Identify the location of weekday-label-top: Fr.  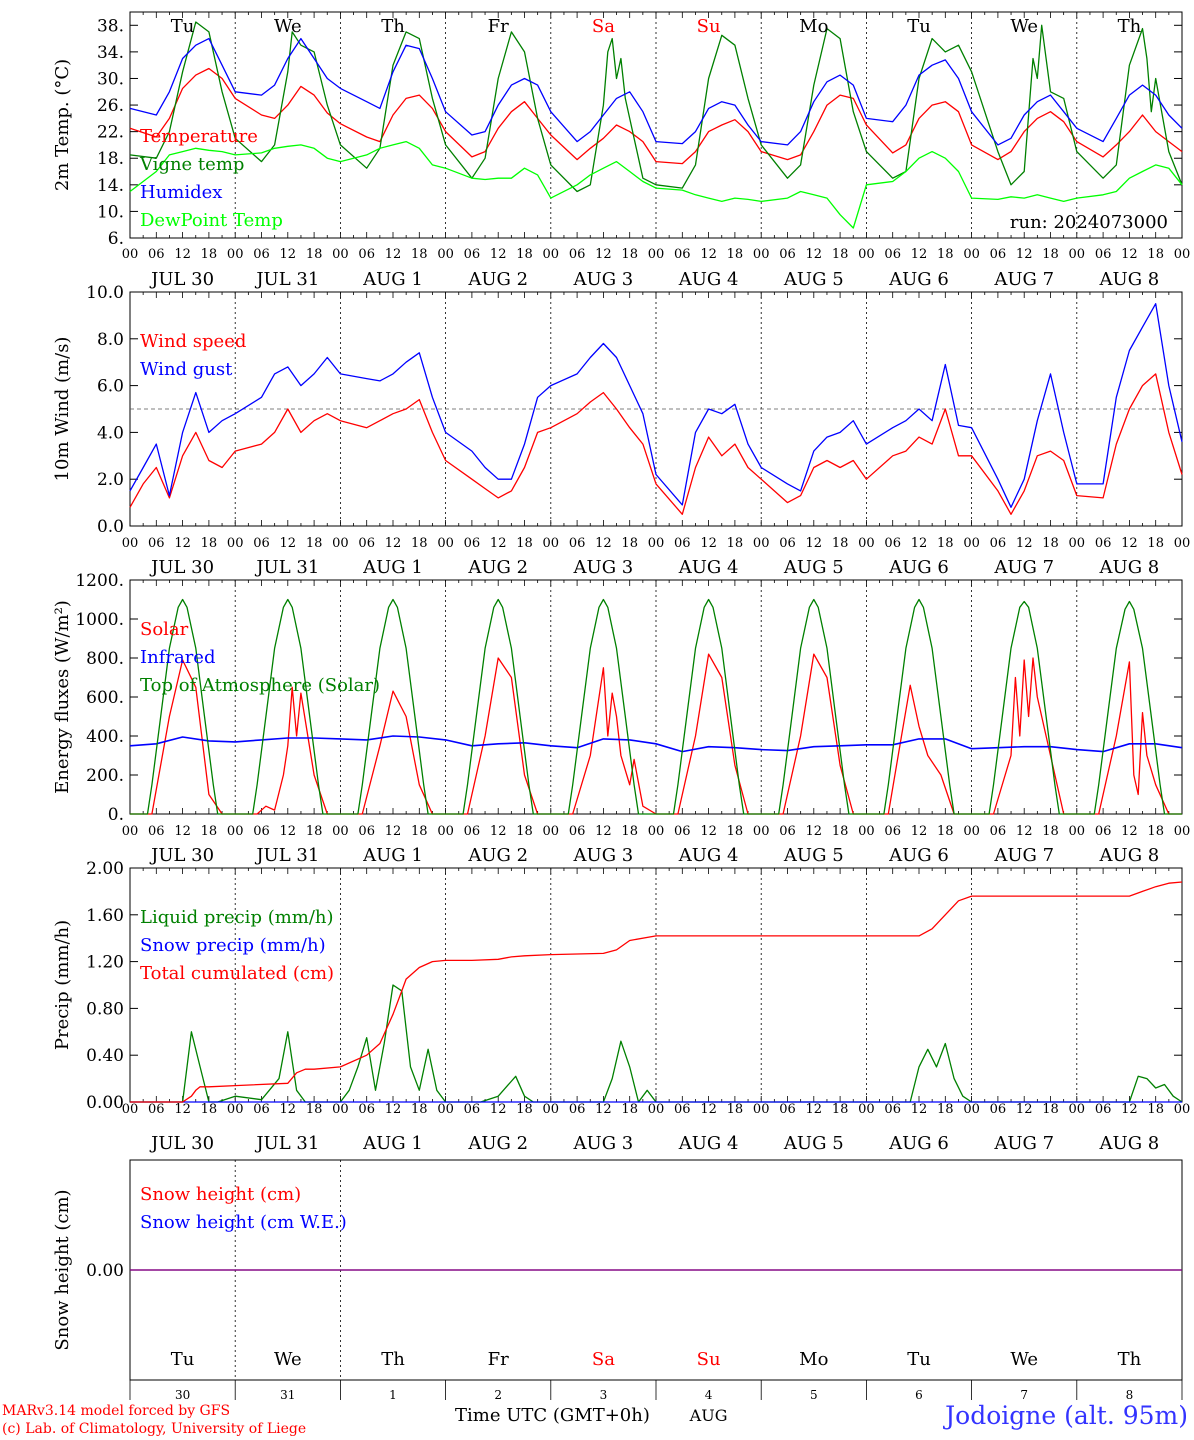
(498, 26).